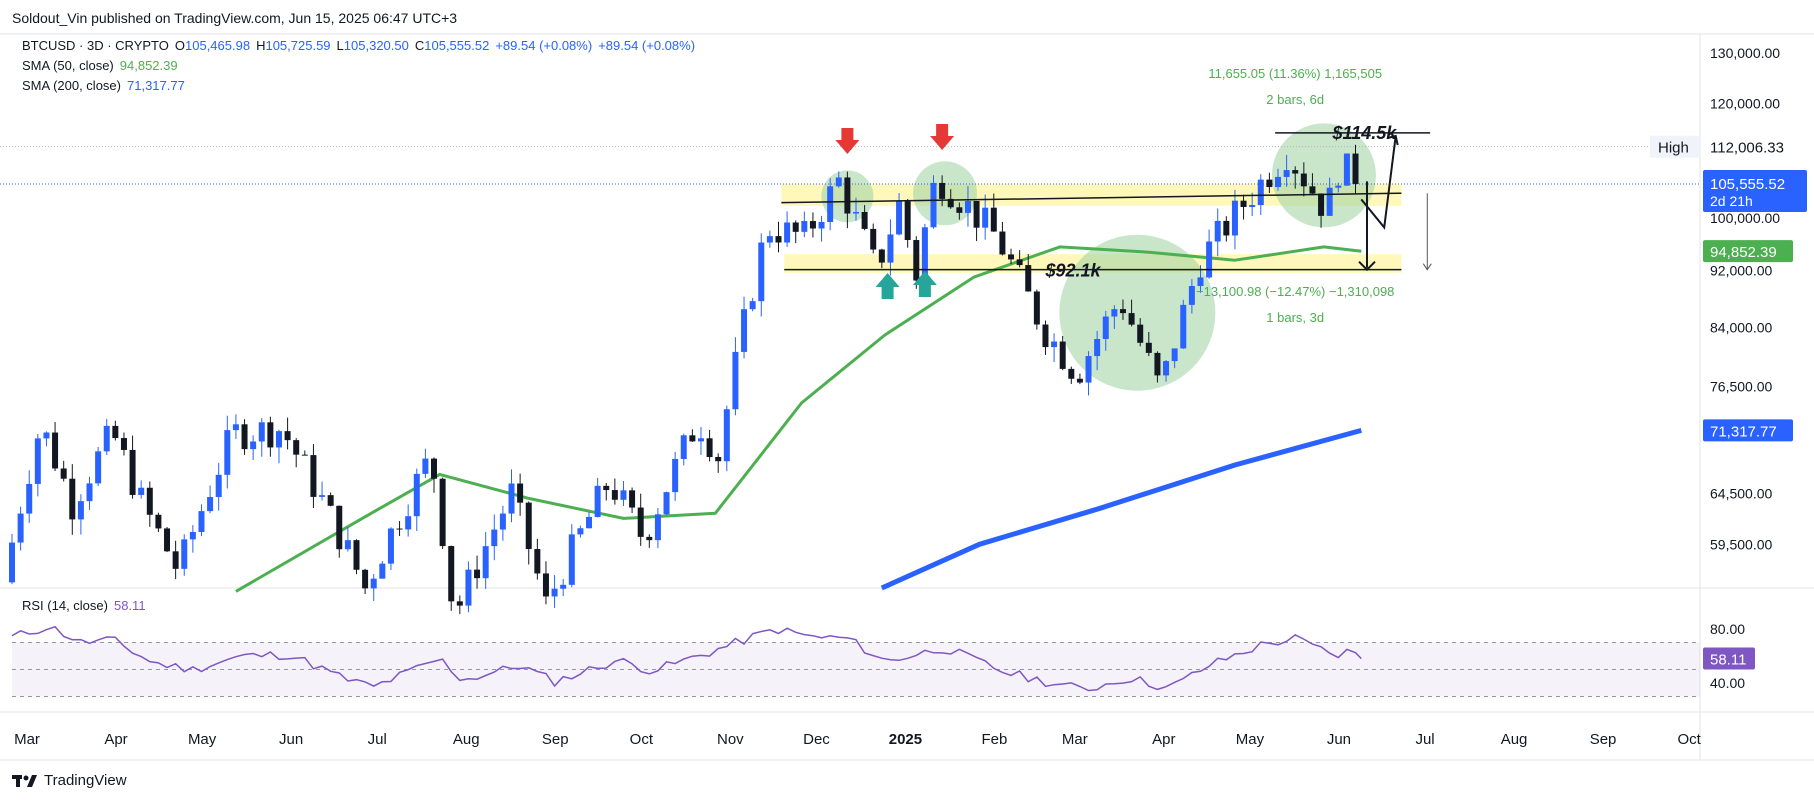 The width and height of the screenshot is (1814, 802). What do you see at coordinates (1745, 103) in the screenshot?
I see `price-tick-label: 120,000.00` at bounding box center [1745, 103].